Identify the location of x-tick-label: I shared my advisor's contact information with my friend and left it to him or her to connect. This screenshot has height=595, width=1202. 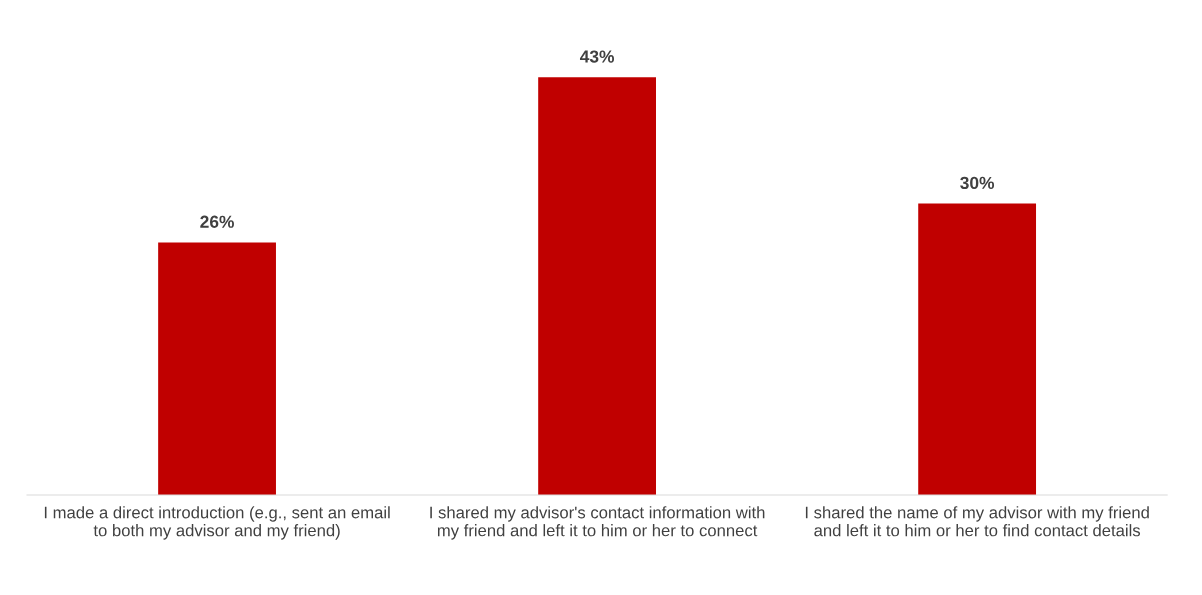
(597, 523).